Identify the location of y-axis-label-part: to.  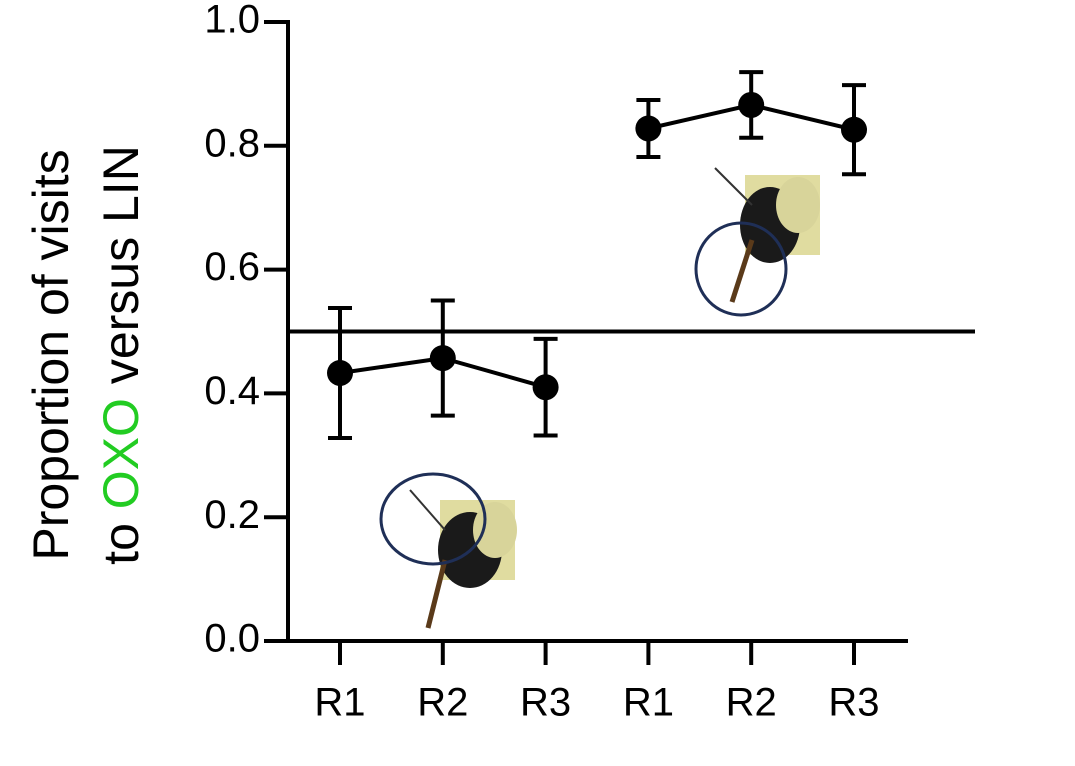
(121, 544).